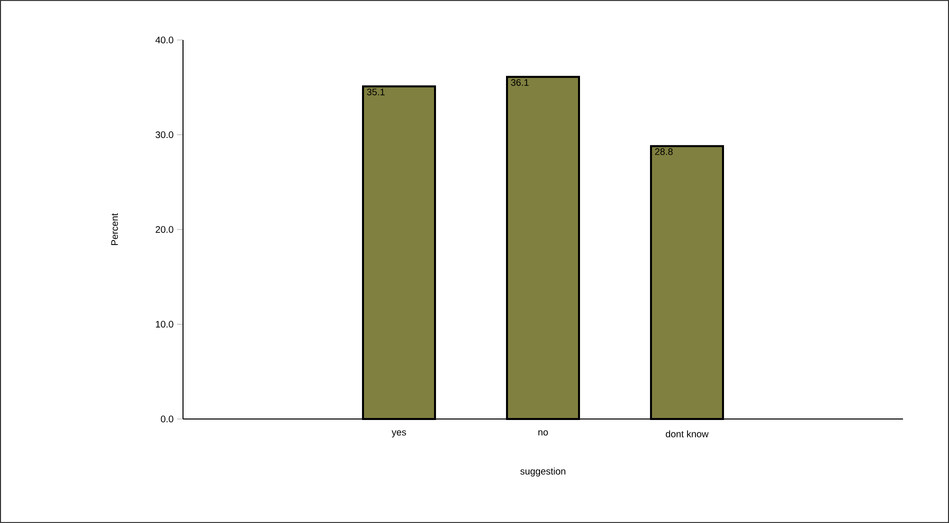 This screenshot has width=949, height=523. I want to click on y-tick-label: 40.0, so click(164, 40).